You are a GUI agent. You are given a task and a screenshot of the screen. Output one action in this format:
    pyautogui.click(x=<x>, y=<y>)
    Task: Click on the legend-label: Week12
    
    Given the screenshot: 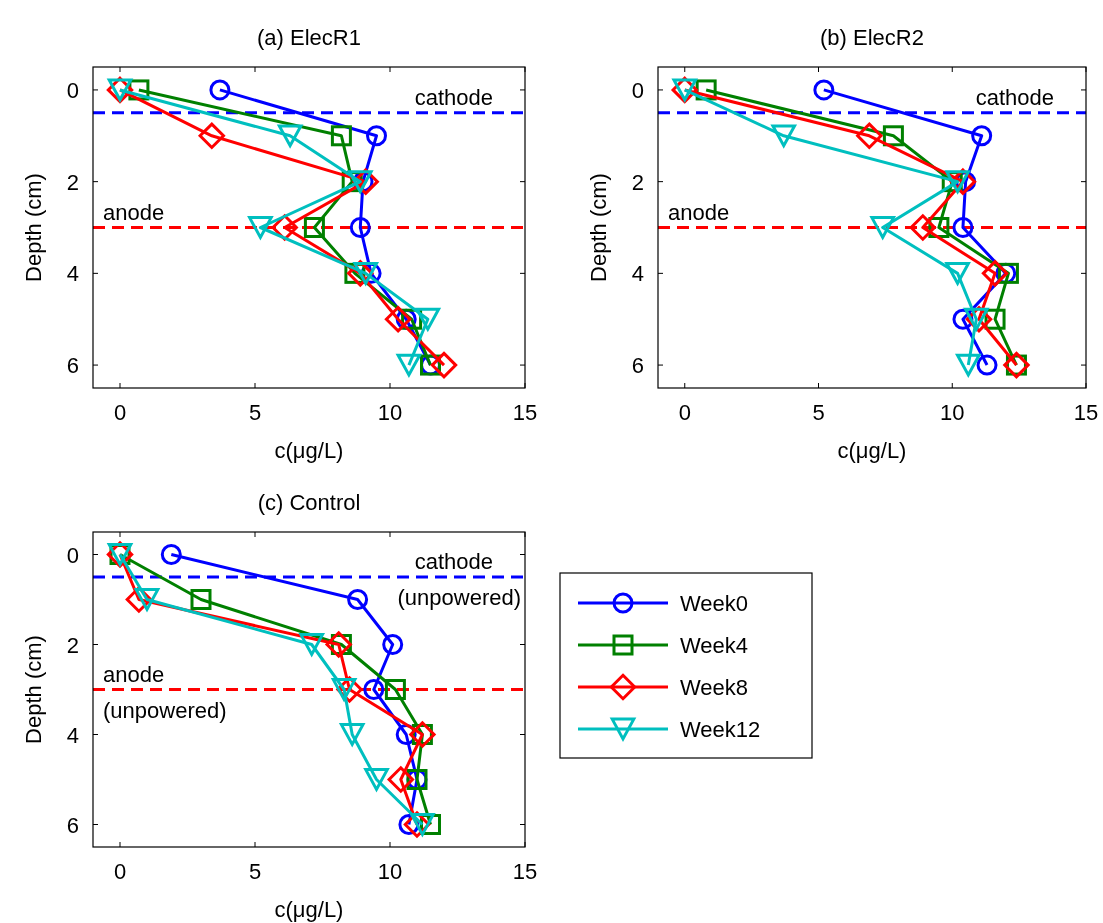 What is the action you would take?
    pyautogui.click(x=720, y=729)
    